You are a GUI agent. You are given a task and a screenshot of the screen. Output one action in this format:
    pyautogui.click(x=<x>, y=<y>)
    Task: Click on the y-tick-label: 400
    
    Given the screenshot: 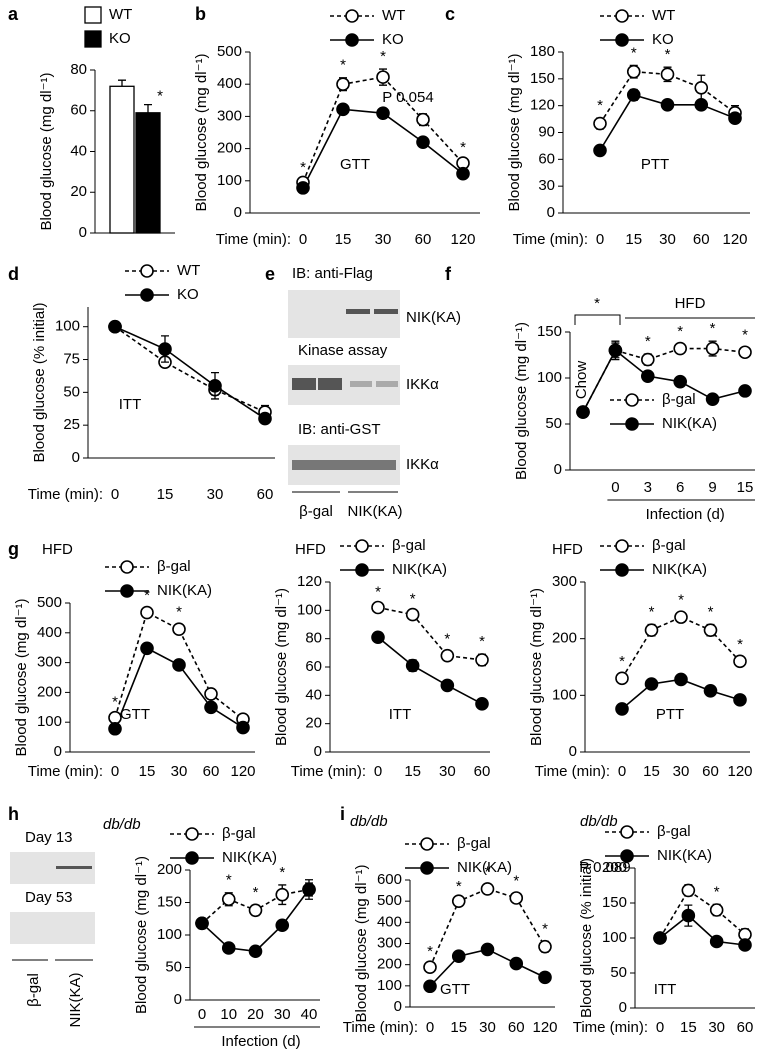 What is the action you would take?
    pyautogui.click(x=49, y=632)
    